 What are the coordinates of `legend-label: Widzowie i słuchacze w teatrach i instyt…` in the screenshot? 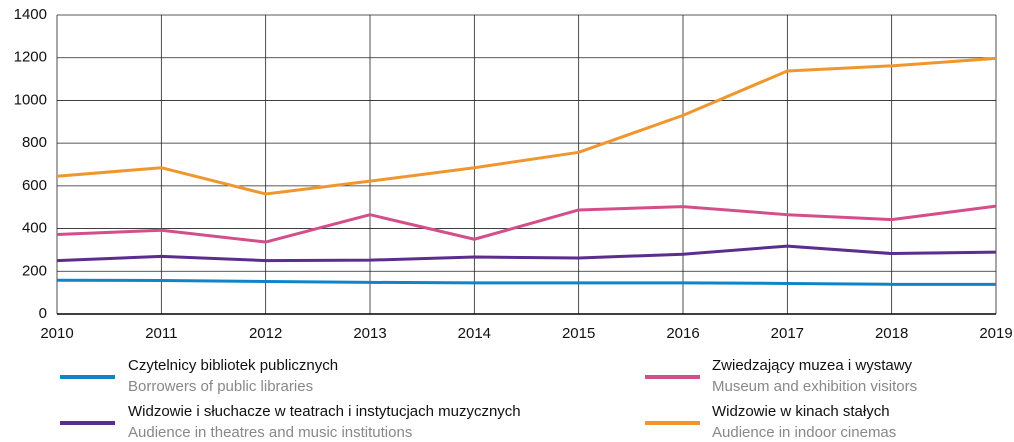 It's located at (324, 411).